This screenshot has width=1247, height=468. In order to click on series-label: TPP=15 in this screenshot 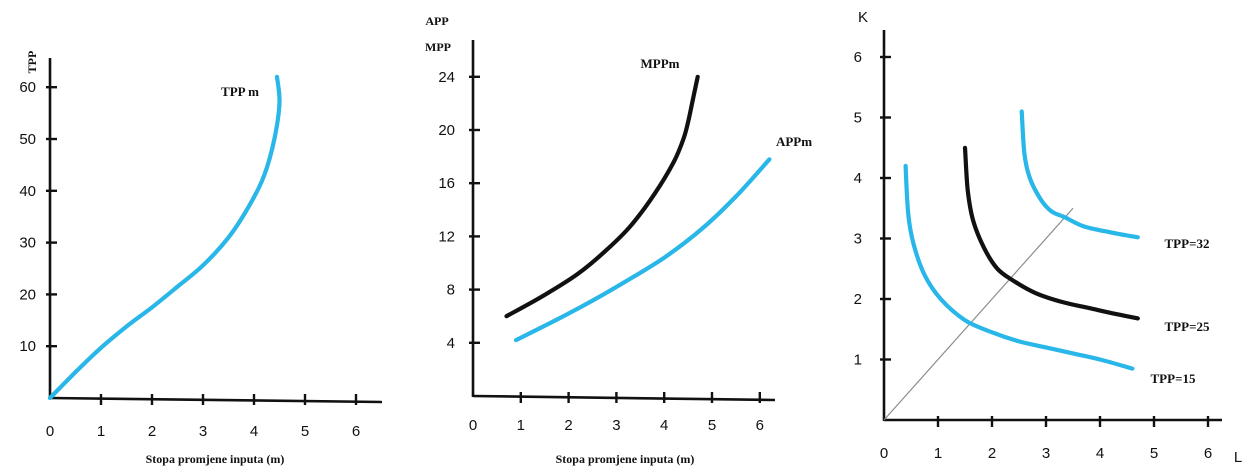, I will do `click(1173, 378)`.